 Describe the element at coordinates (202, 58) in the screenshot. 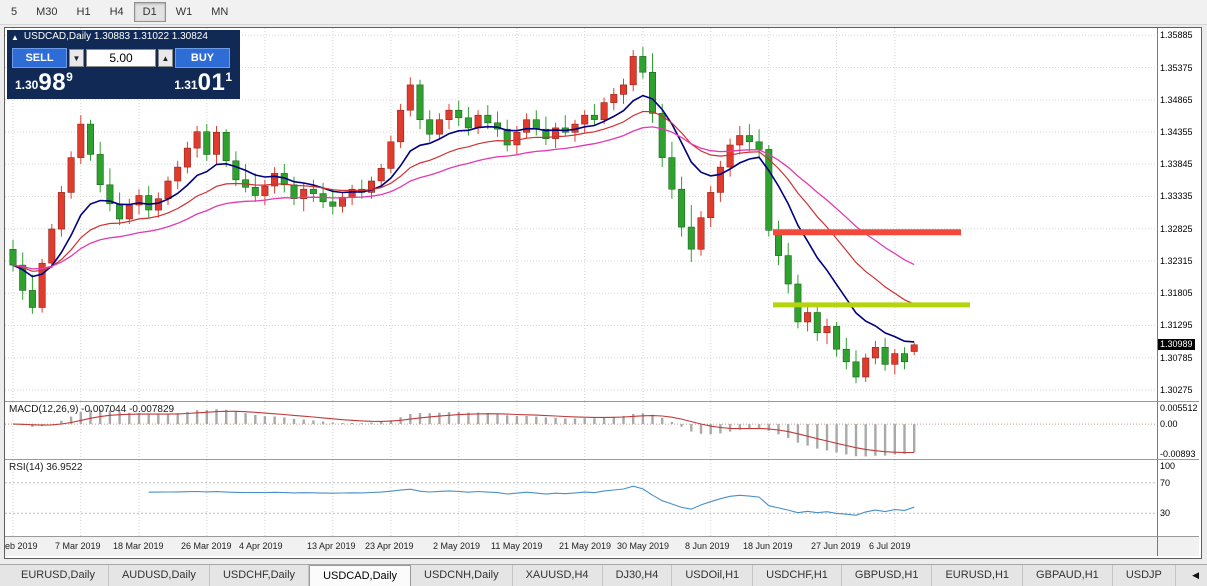

I see `buy-button: BUY` at that location.